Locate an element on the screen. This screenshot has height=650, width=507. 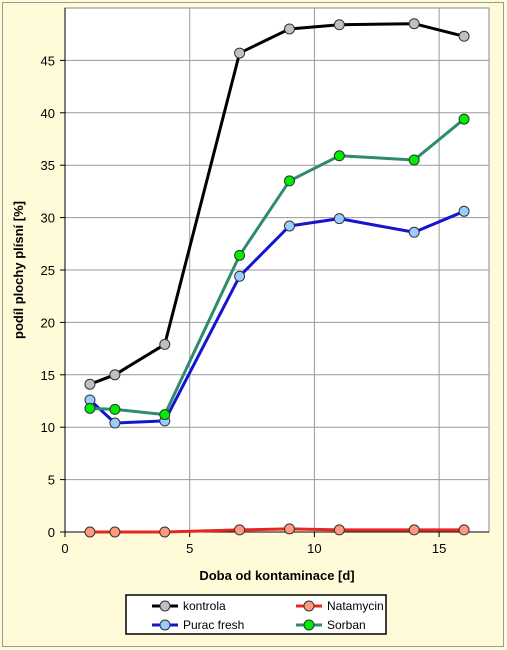
y-tick-label: 5 is located at coordinates (51, 480).